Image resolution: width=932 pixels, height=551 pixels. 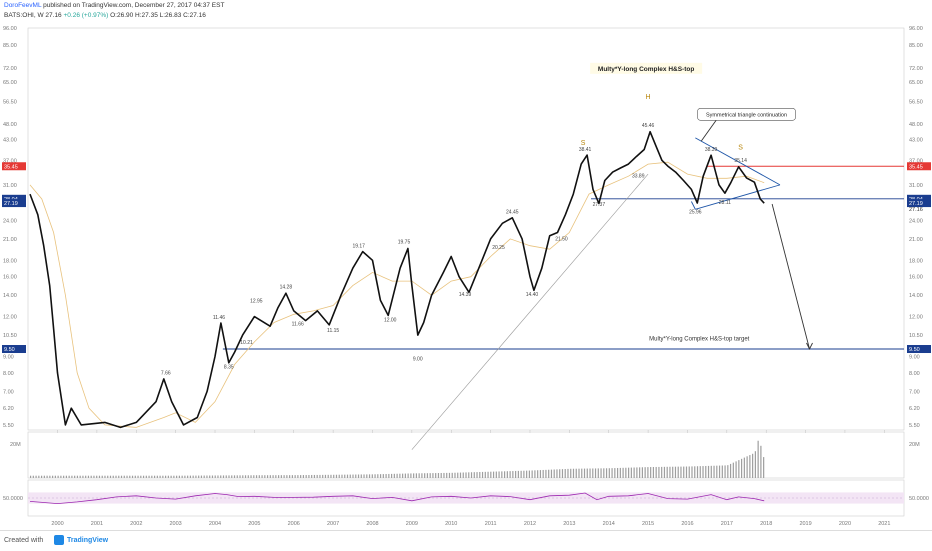 What do you see at coordinates (412, 524) in the screenshot?
I see `x-tick-label: 2009` at bounding box center [412, 524].